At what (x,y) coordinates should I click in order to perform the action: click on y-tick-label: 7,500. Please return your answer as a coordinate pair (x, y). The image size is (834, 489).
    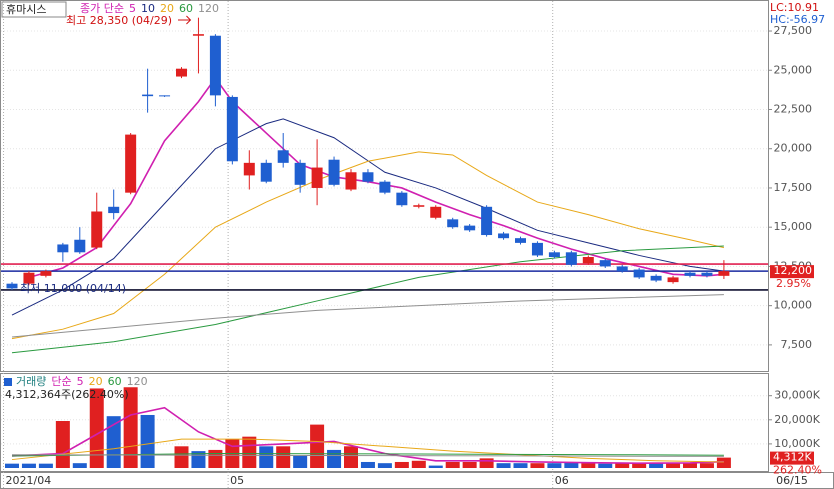
    Looking at the image, I should click on (797, 344).